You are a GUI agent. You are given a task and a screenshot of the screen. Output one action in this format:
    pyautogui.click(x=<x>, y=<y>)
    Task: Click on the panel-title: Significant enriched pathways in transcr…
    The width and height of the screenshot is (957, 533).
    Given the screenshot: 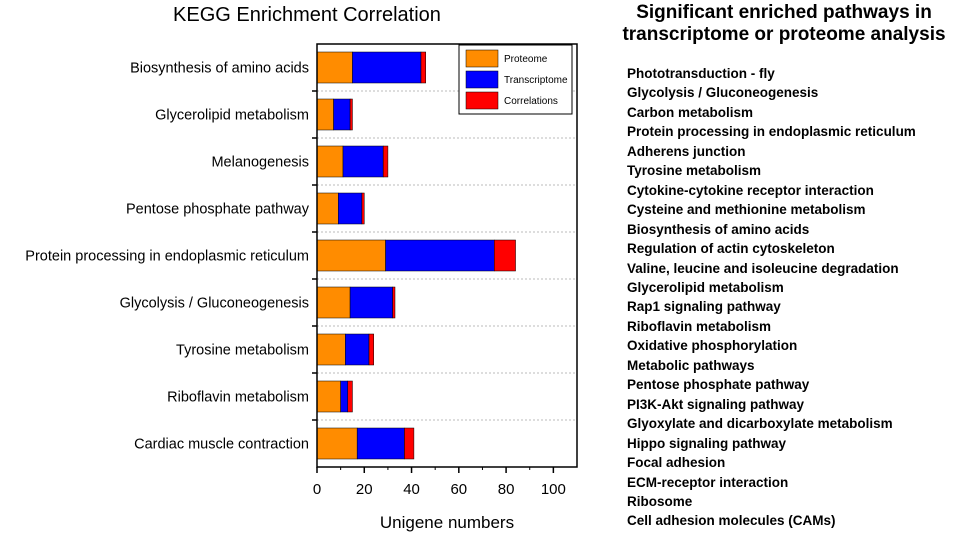 What is the action you would take?
    pyautogui.click(x=784, y=23)
    